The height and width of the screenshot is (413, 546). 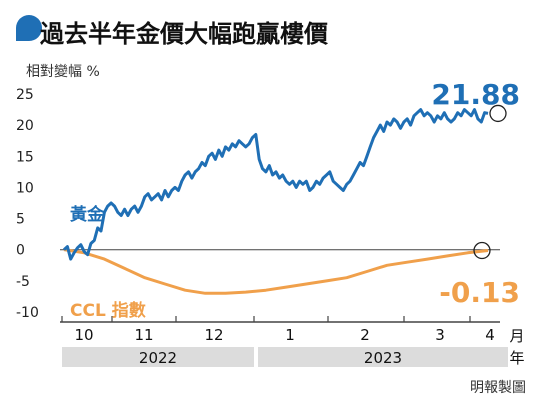 What do you see at coordinates (482, 250) in the screenshot?
I see `ccl-end-marker` at bounding box center [482, 250].